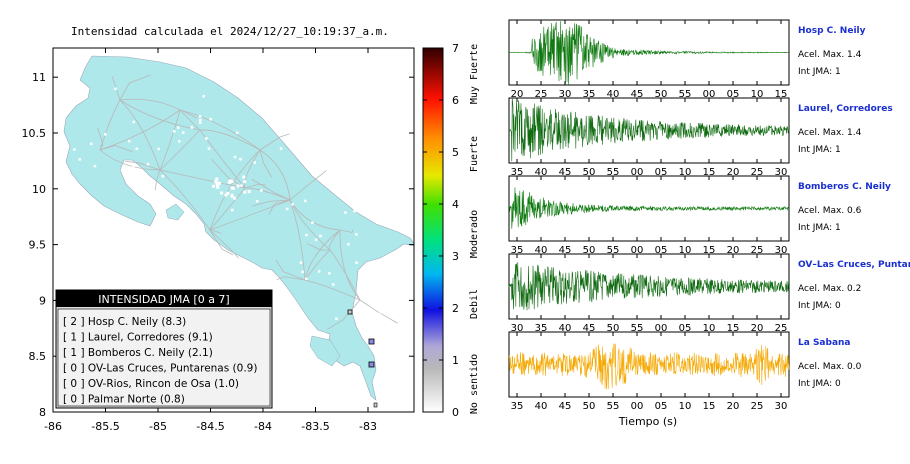 The height and width of the screenshot is (464, 910). I want to click on colorbar-class-label: No sentido, so click(474, 384).